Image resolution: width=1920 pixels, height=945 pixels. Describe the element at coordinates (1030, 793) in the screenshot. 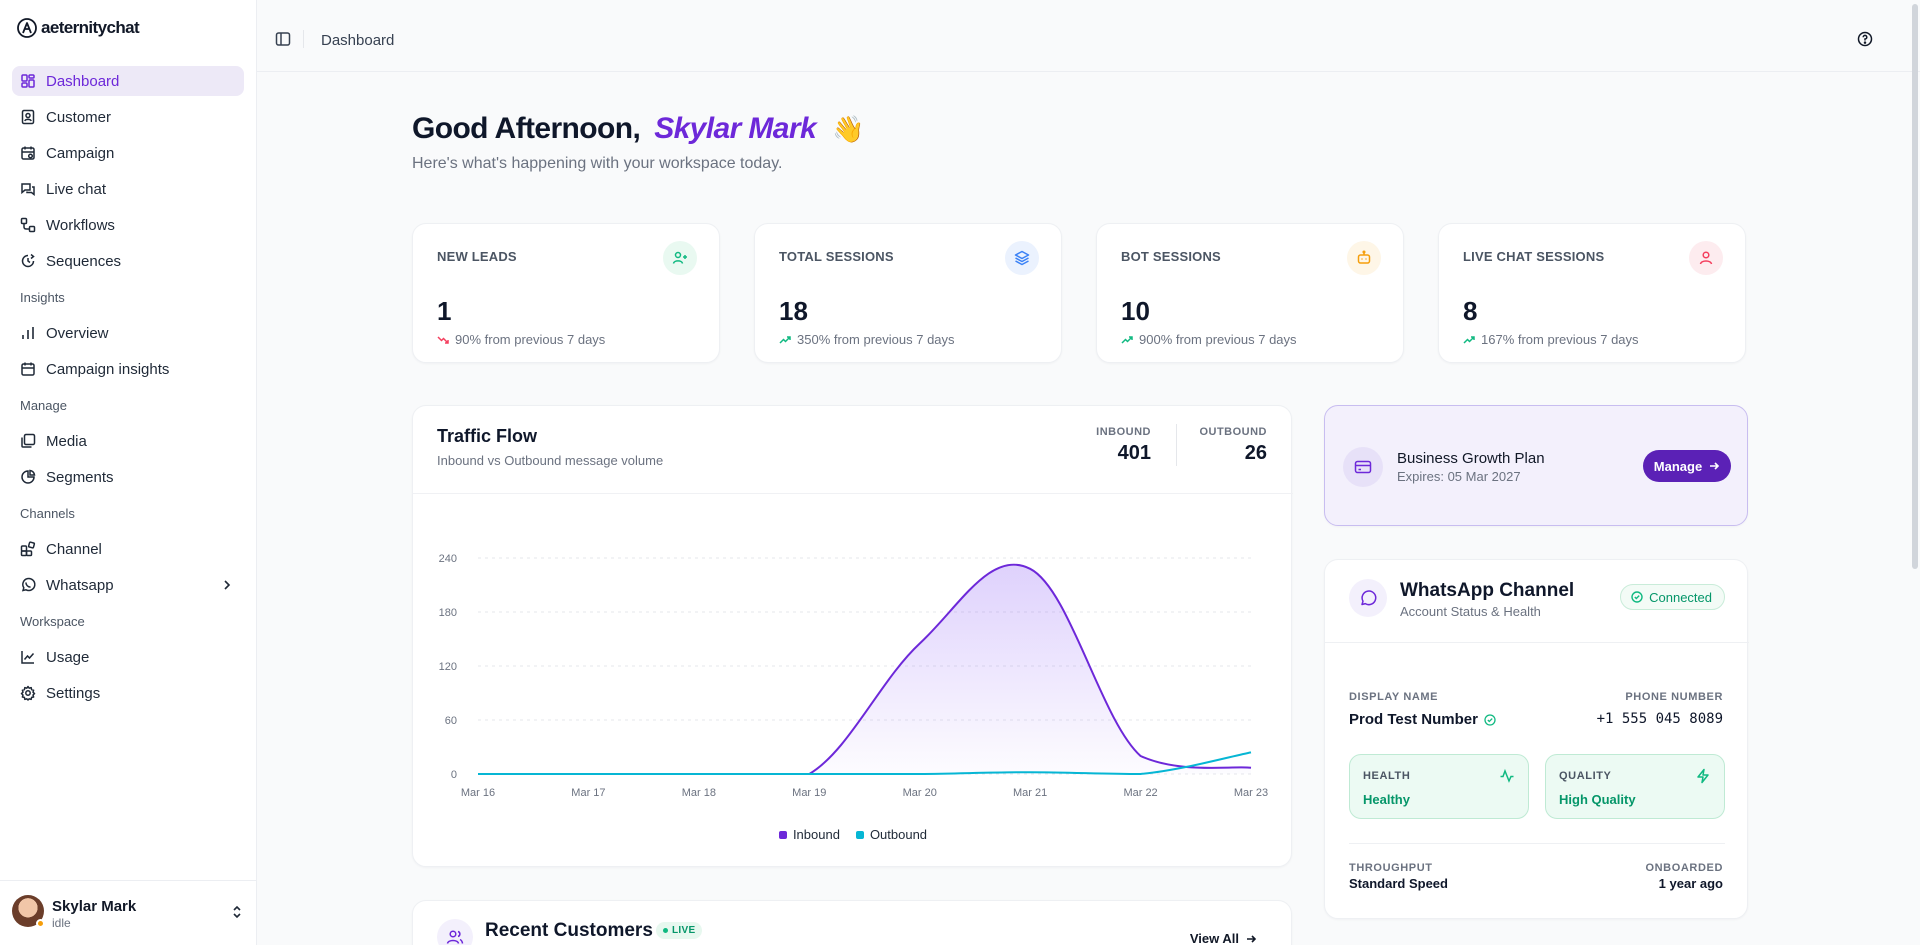

I see `x-tick-label: Mar 21` at that location.